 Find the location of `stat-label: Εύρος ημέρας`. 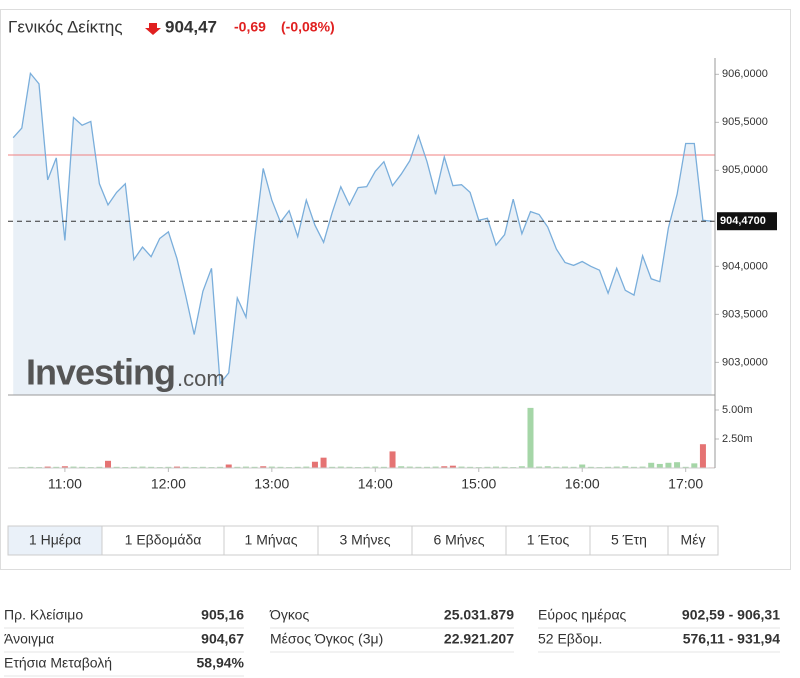

stat-label: Εύρος ημέρας is located at coordinates (582, 615).